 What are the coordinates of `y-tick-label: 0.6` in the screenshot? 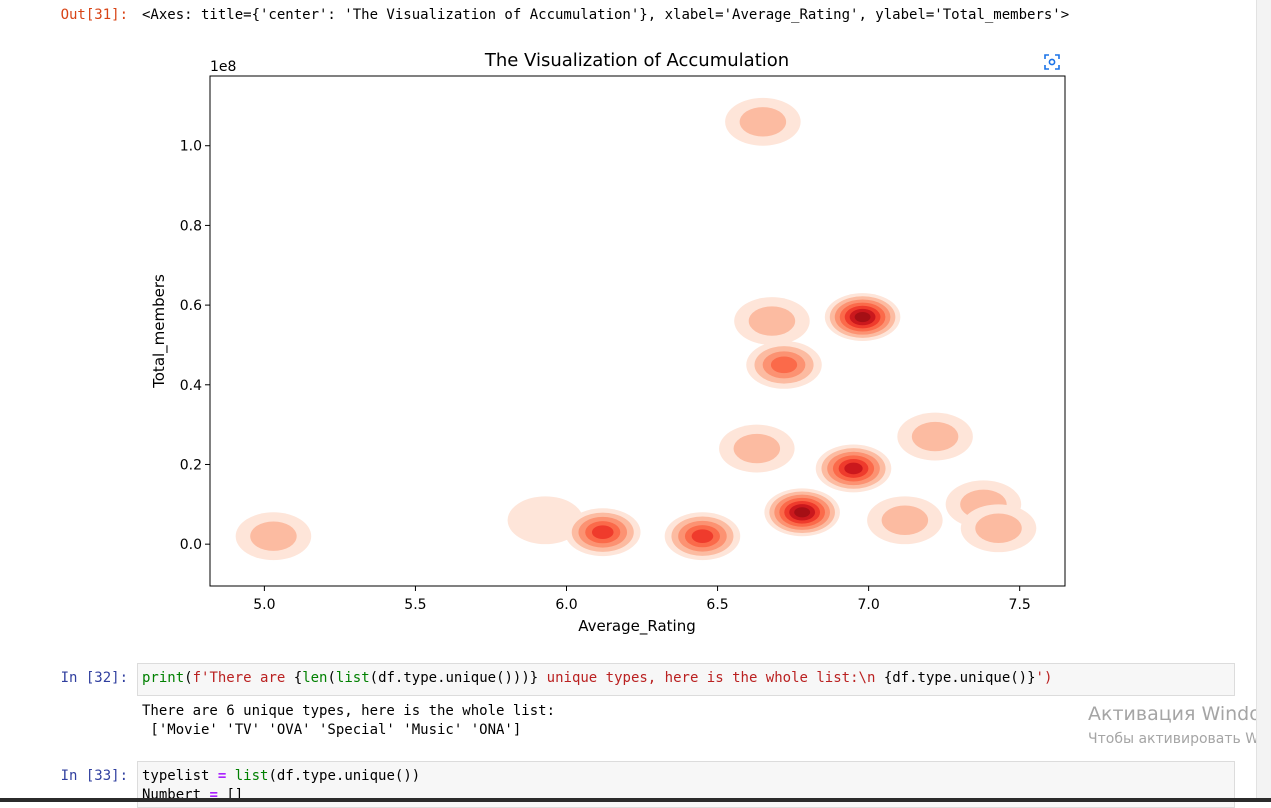 It's located at (191, 306).